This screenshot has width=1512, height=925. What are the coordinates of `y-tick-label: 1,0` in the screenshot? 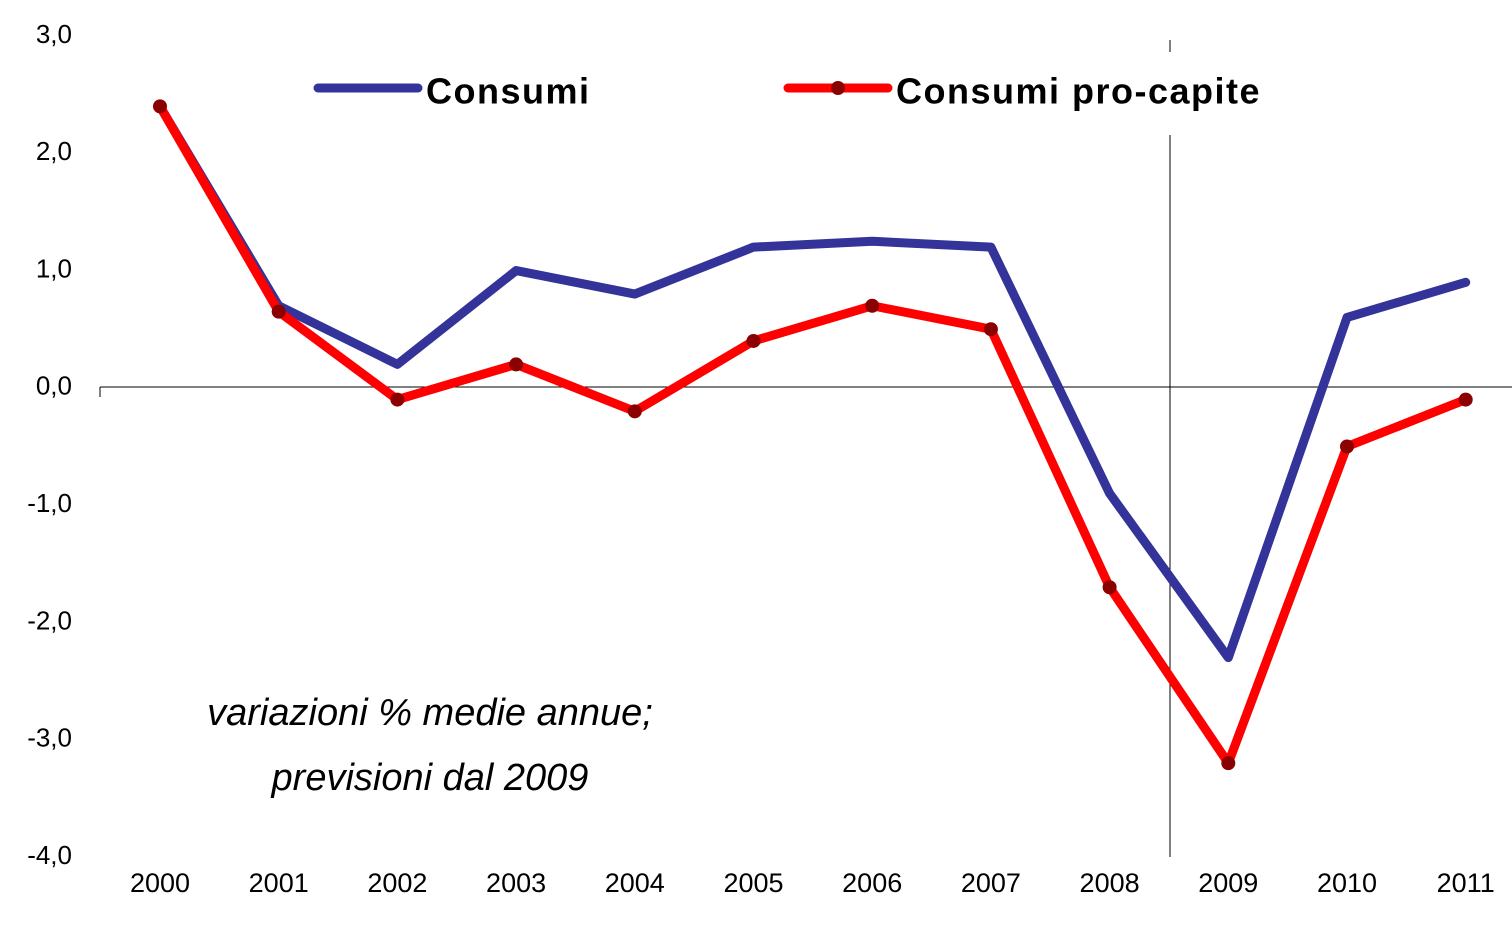 It's located at (54, 268).